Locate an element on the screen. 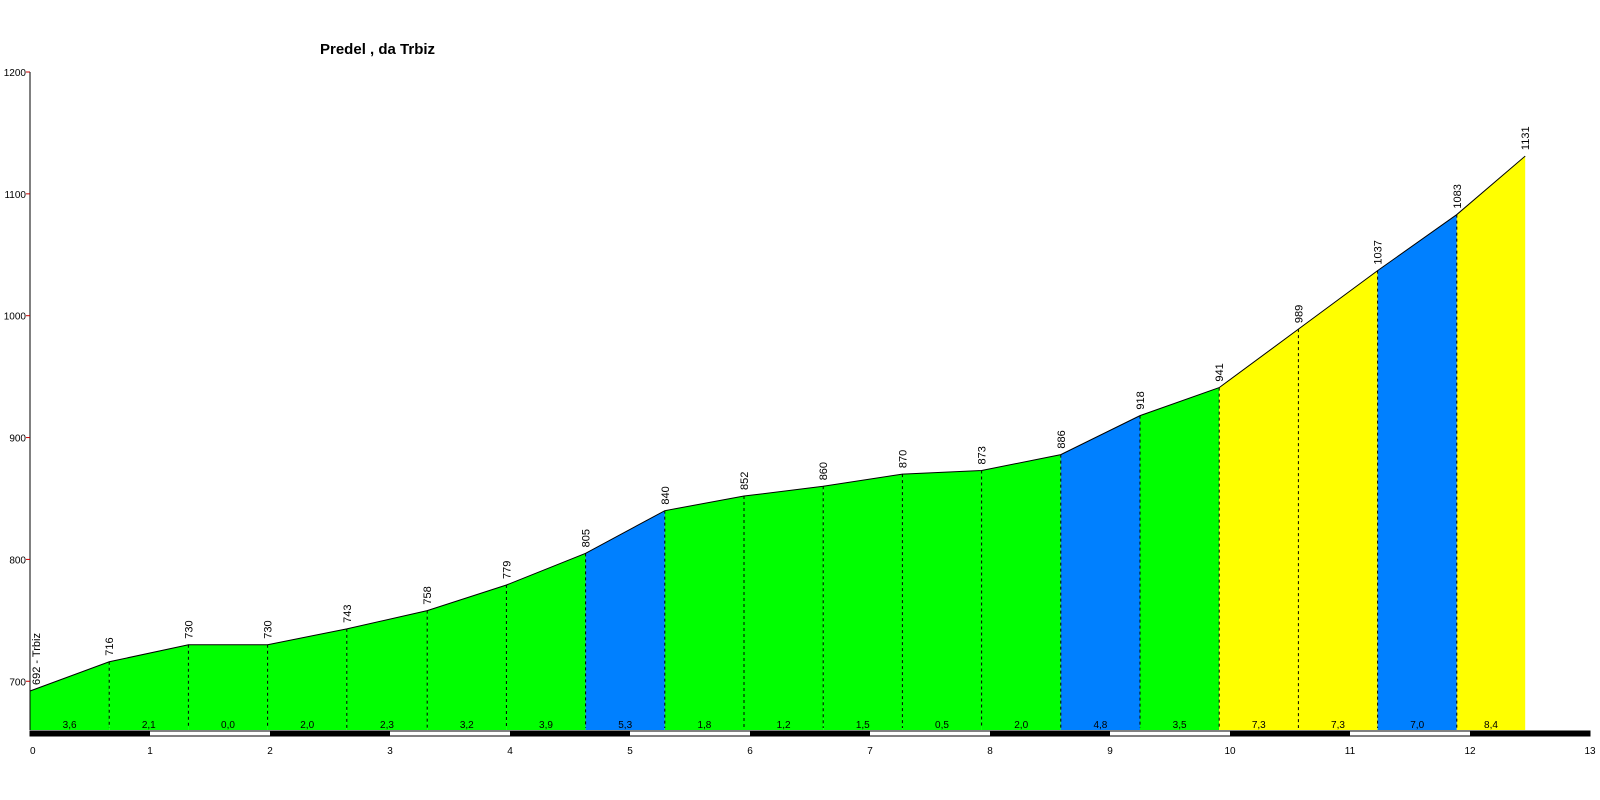 This screenshot has width=1600, height=800. y-tick-label: 800 is located at coordinates (17, 560).